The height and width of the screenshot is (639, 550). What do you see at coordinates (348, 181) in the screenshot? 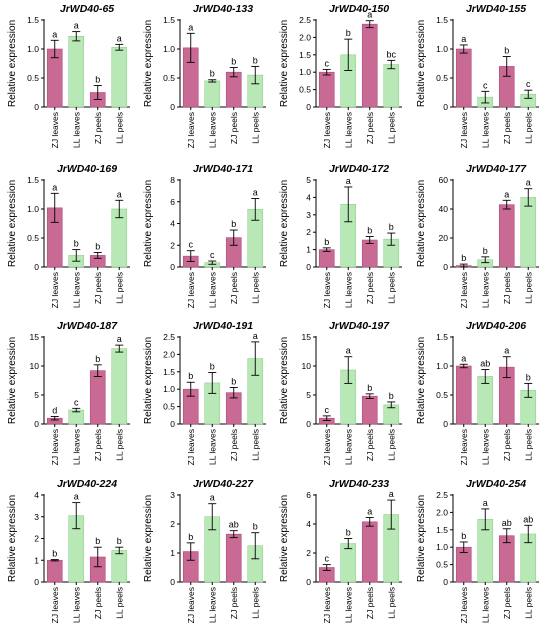
I see `chart-6-sig-letter: a` at bounding box center [348, 181].